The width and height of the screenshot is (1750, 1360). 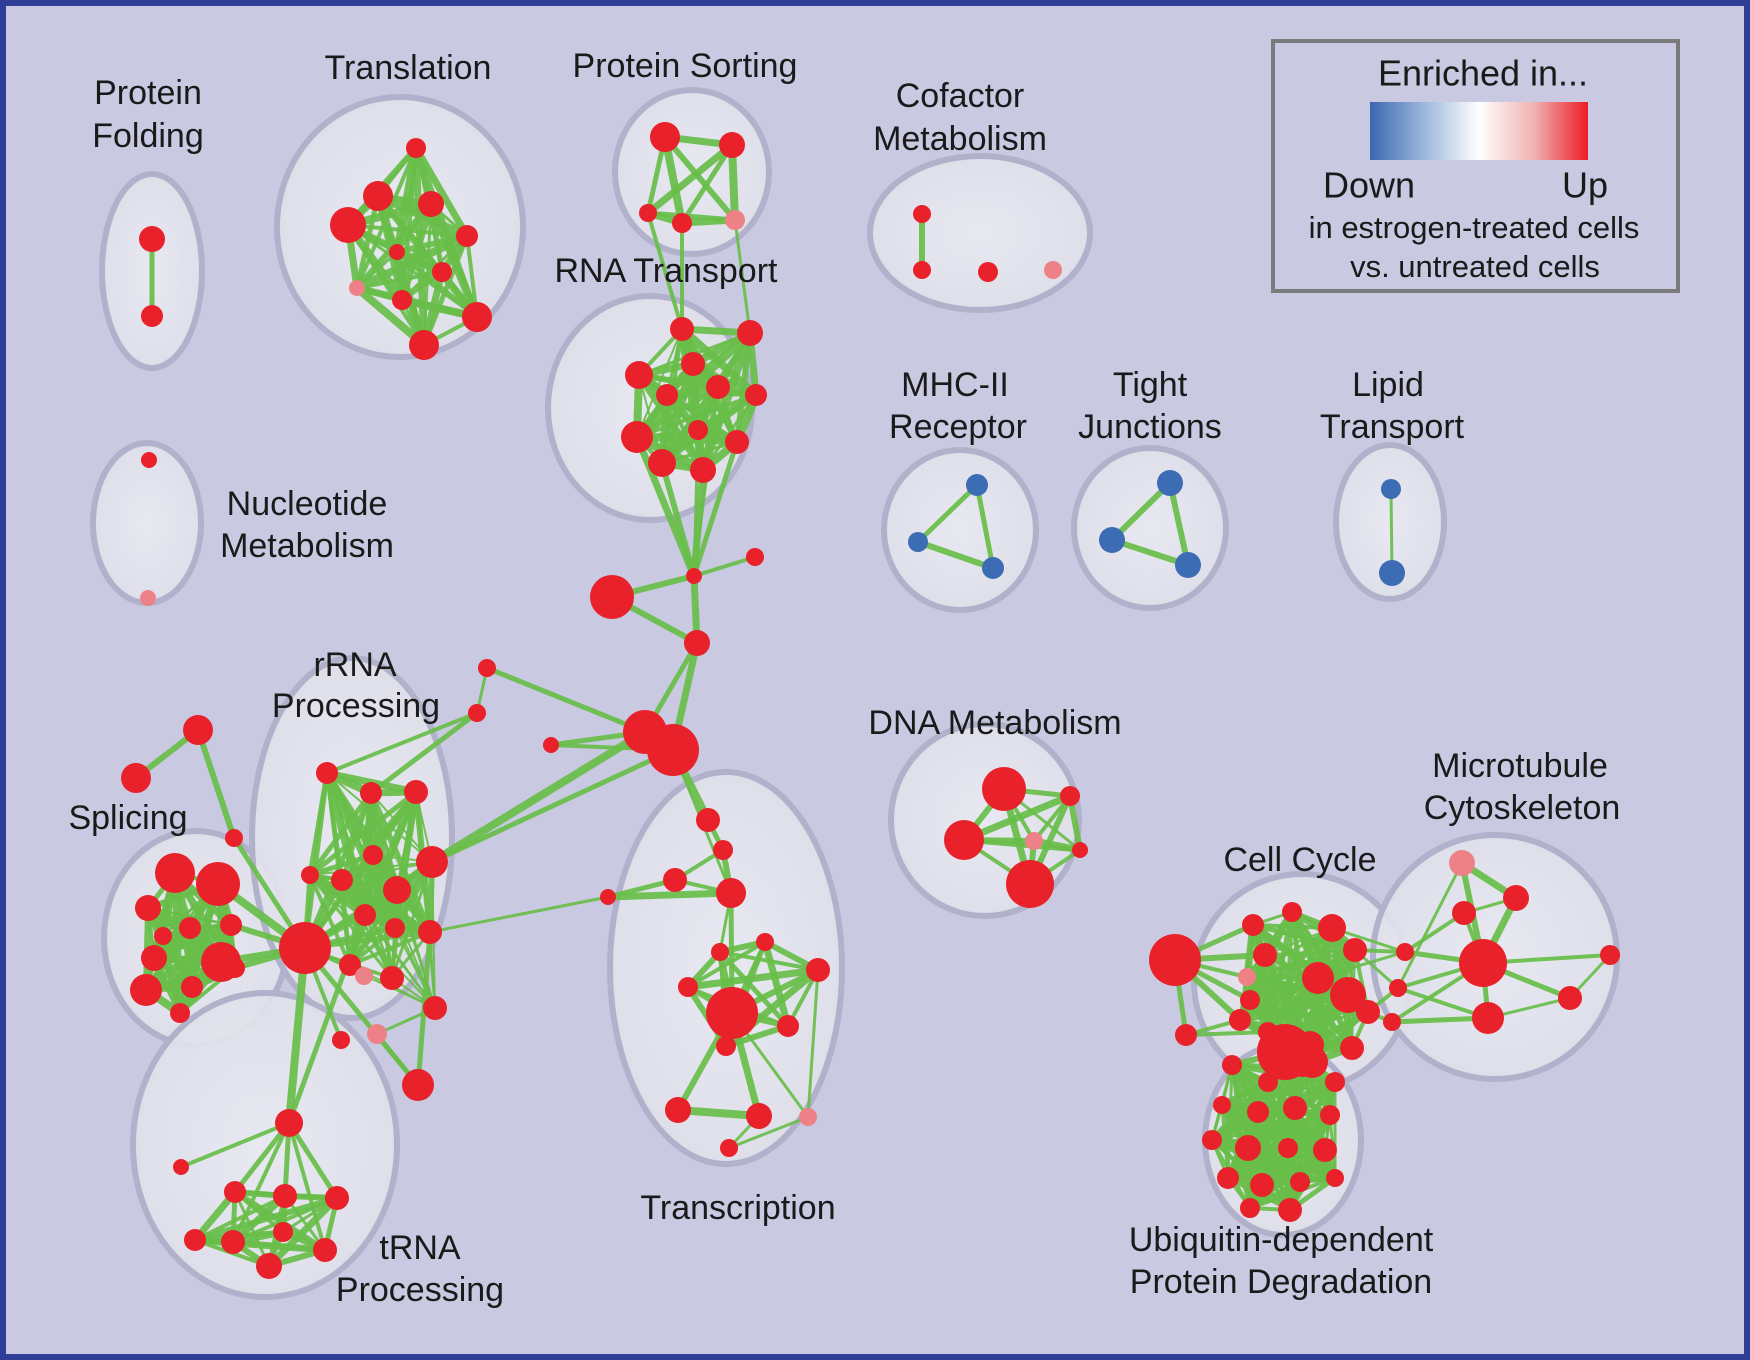 I want to click on node-t8-gene-set, so click(x=357, y=288).